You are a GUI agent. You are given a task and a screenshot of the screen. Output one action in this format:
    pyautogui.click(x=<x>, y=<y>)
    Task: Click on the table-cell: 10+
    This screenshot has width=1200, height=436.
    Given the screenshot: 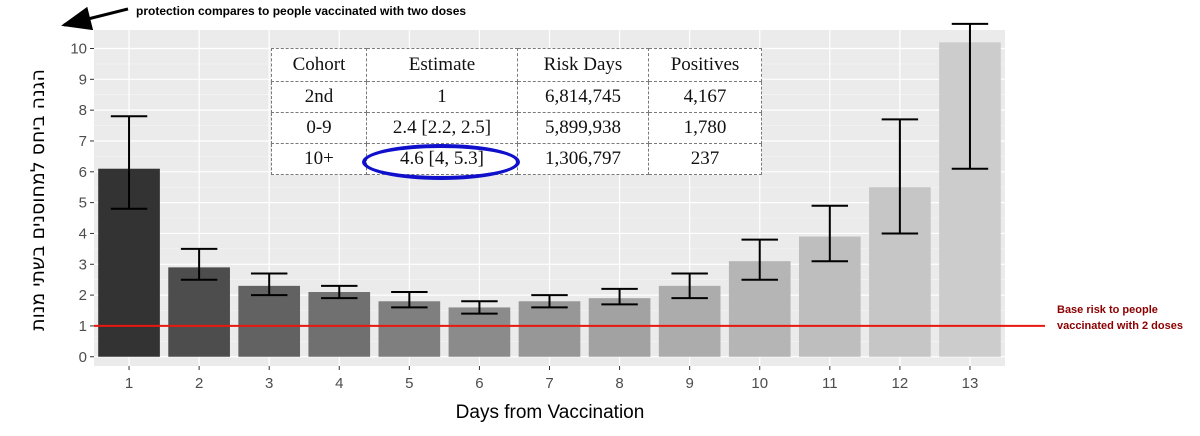 What is the action you would take?
    pyautogui.click(x=319, y=159)
    